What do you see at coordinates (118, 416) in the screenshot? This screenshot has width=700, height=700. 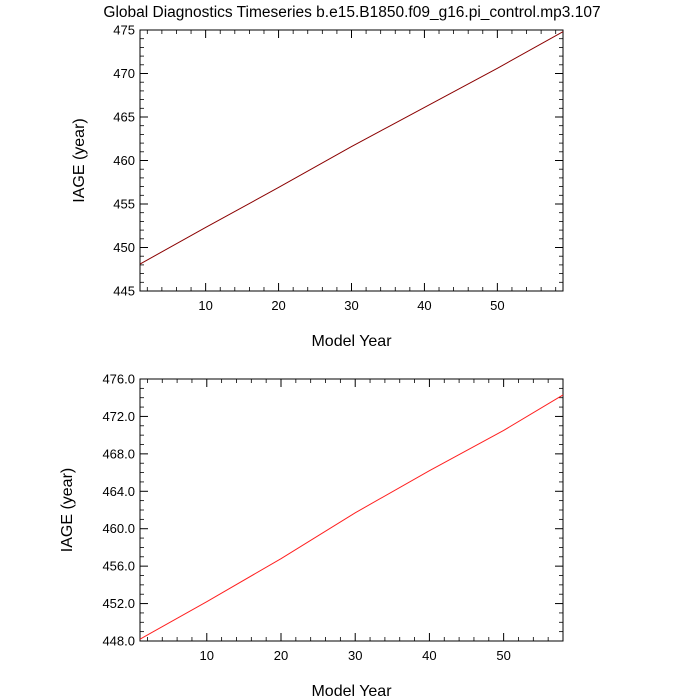 I see `y-tick-label: 472.0` at bounding box center [118, 416].